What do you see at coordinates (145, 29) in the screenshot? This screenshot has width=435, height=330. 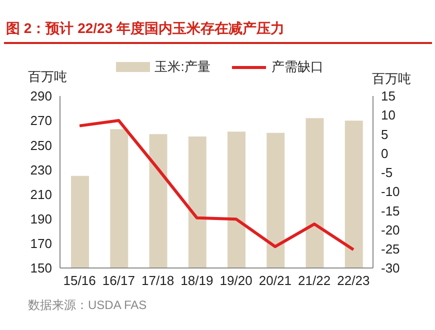 I see `chart-title: 图 2：预计 22/23 年度国内玉米存在减产压力` at bounding box center [145, 29].